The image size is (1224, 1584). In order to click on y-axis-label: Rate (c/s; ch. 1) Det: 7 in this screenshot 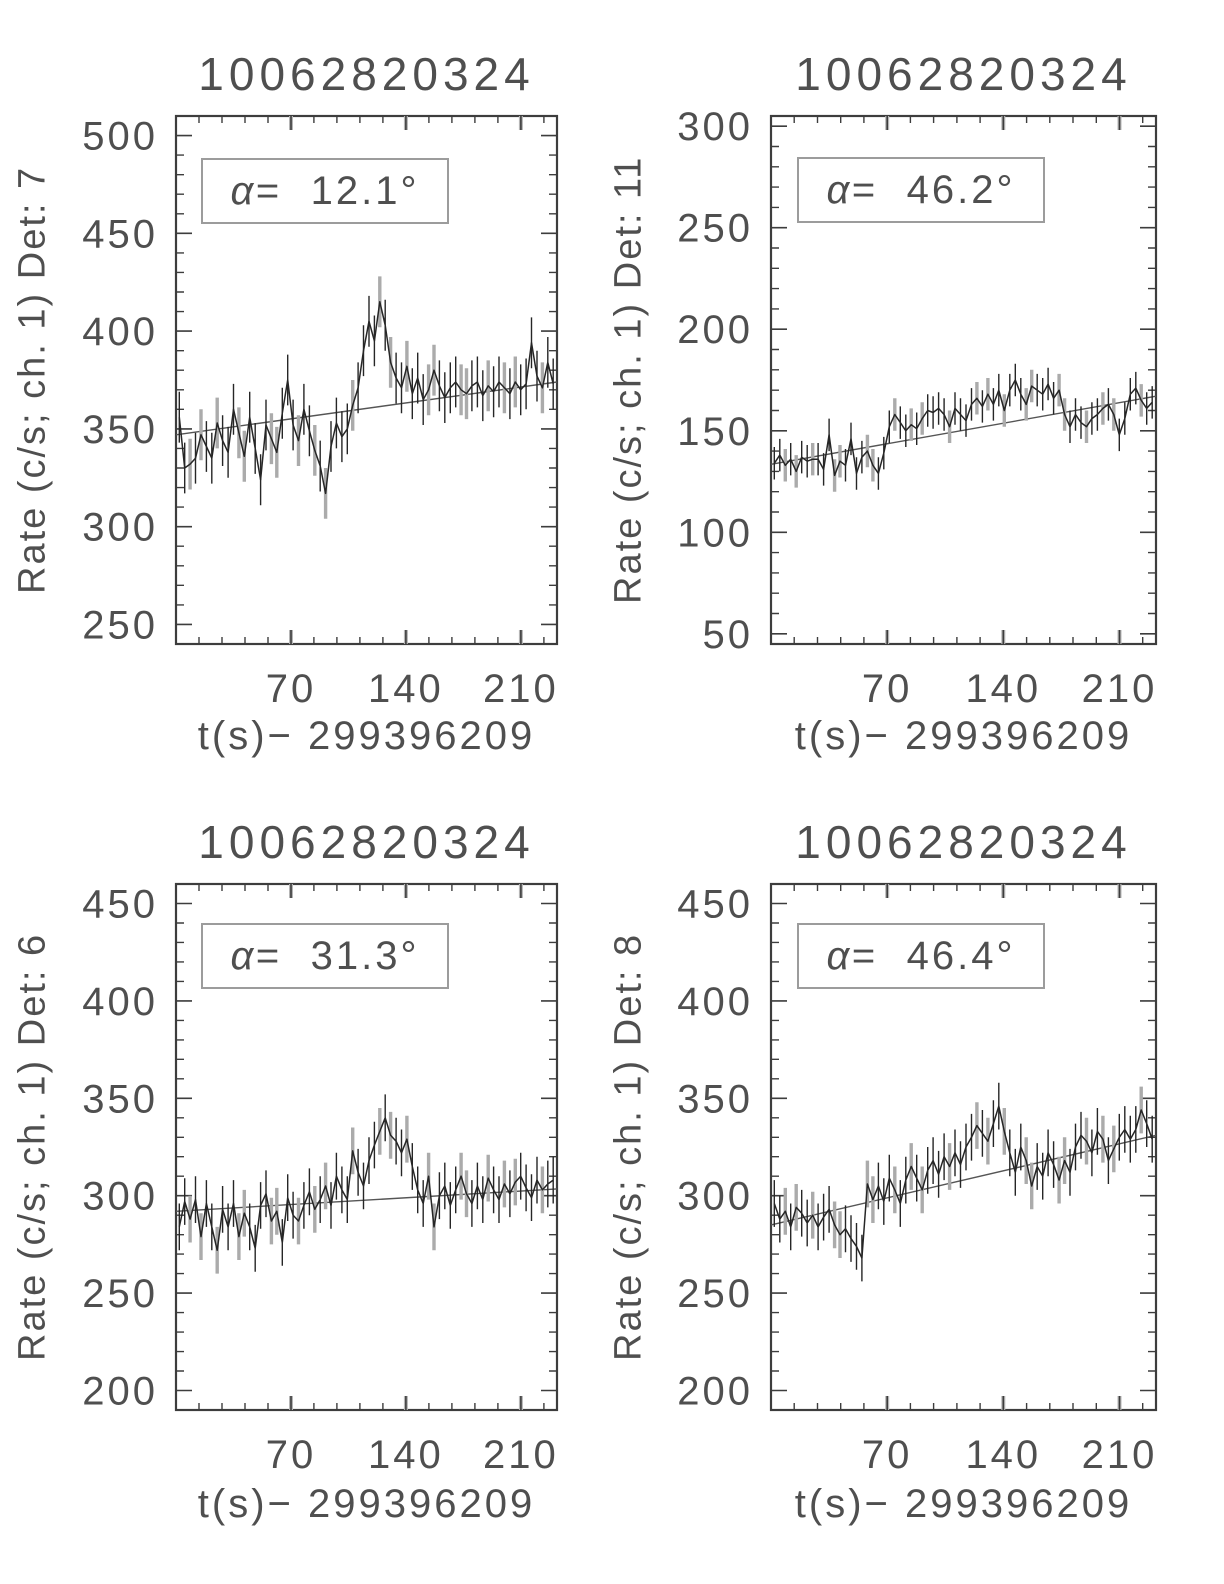, I will do `click(32, 380)`.